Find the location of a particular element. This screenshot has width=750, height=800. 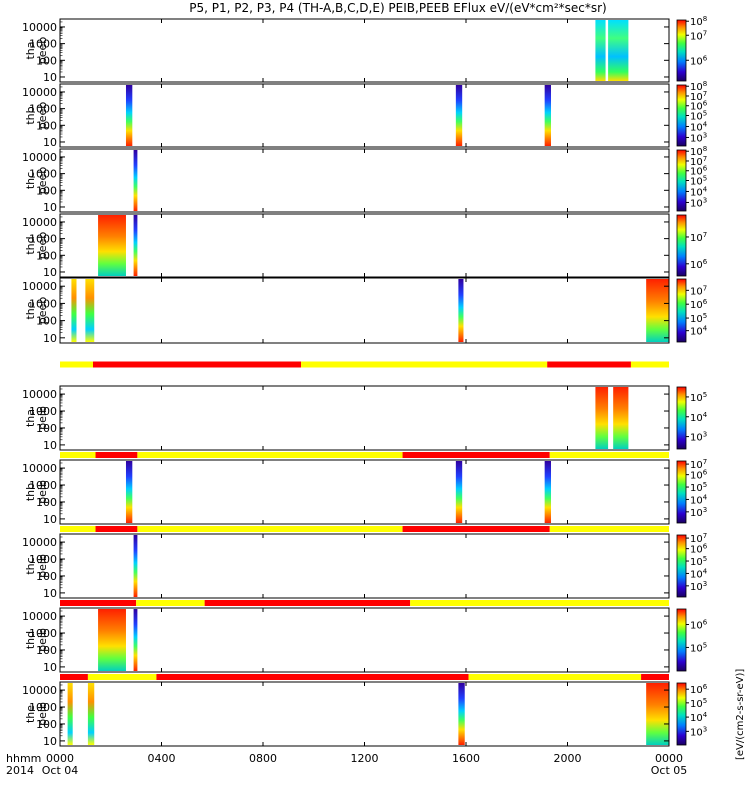

panel-label-probe: thc is located at coordinates (30, 180).